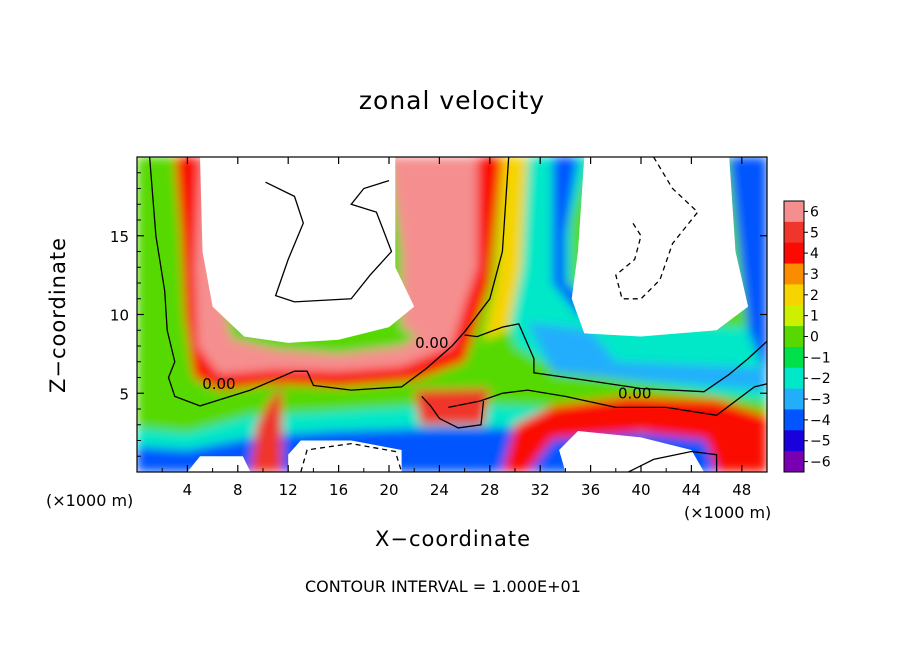  Describe the element at coordinates (119, 316) in the screenshot. I see `y-tick-label: 10` at that location.